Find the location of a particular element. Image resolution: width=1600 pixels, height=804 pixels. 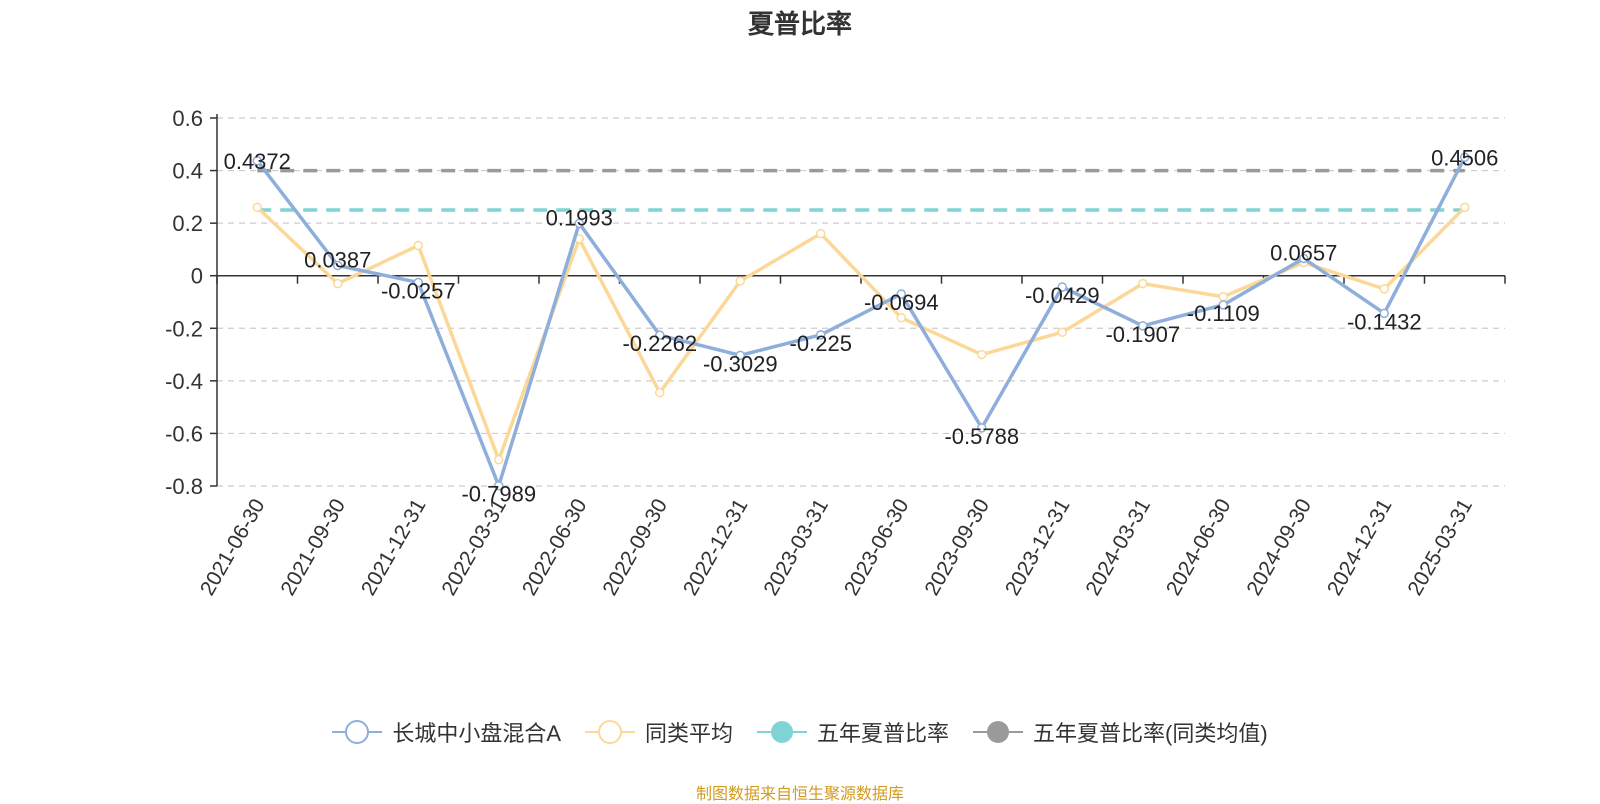

data-label: 0.0657 is located at coordinates (1303, 252).